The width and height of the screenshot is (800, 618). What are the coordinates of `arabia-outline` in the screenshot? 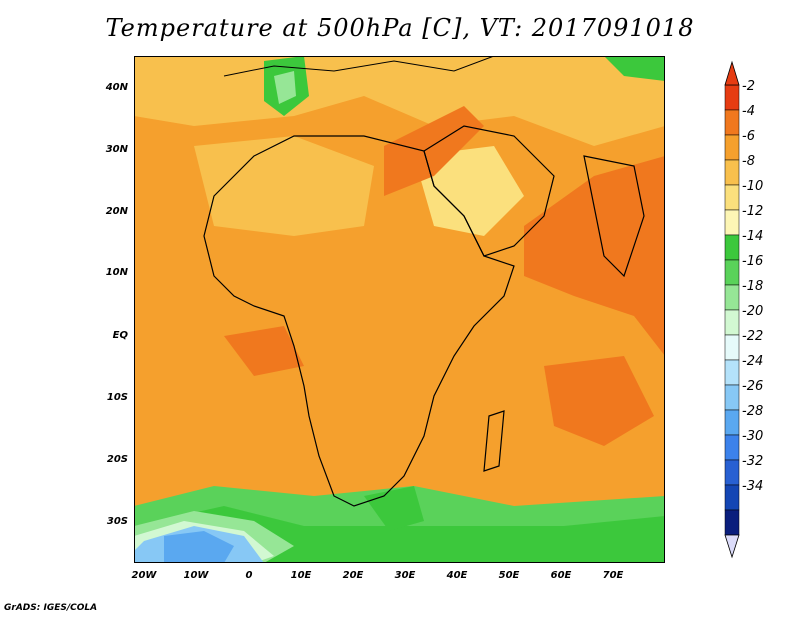 It's located at (489, 191).